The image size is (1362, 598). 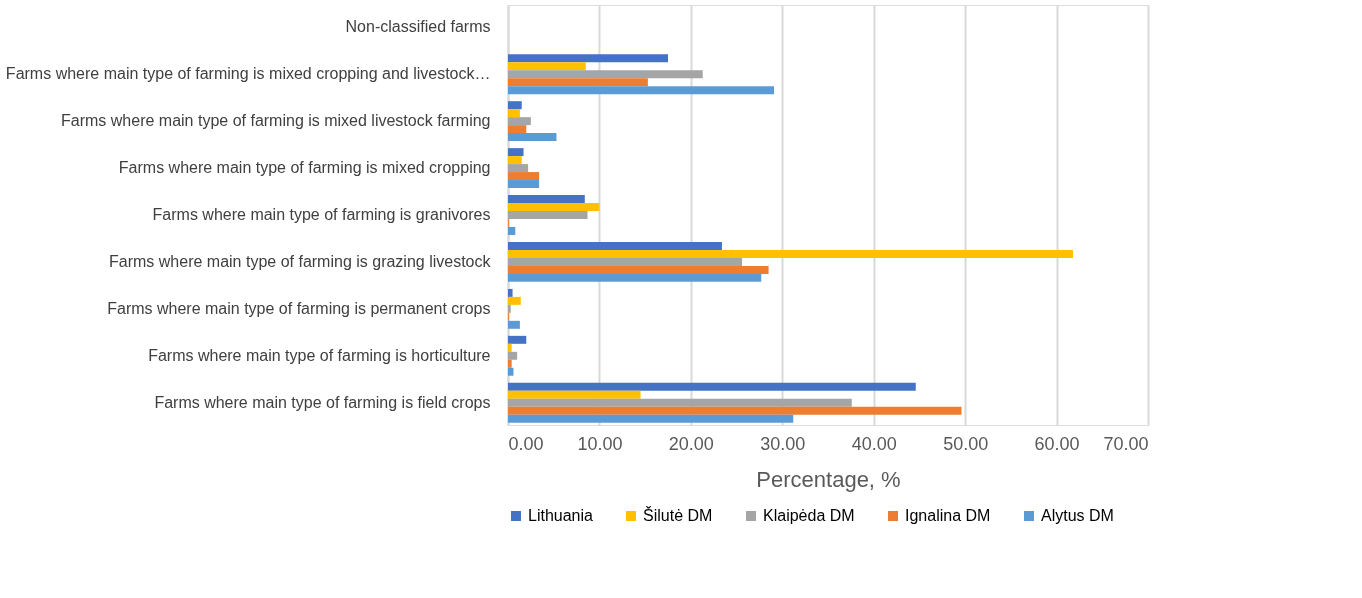 What do you see at coordinates (966, 443) in the screenshot?
I see `x-tick-label: 50.00` at bounding box center [966, 443].